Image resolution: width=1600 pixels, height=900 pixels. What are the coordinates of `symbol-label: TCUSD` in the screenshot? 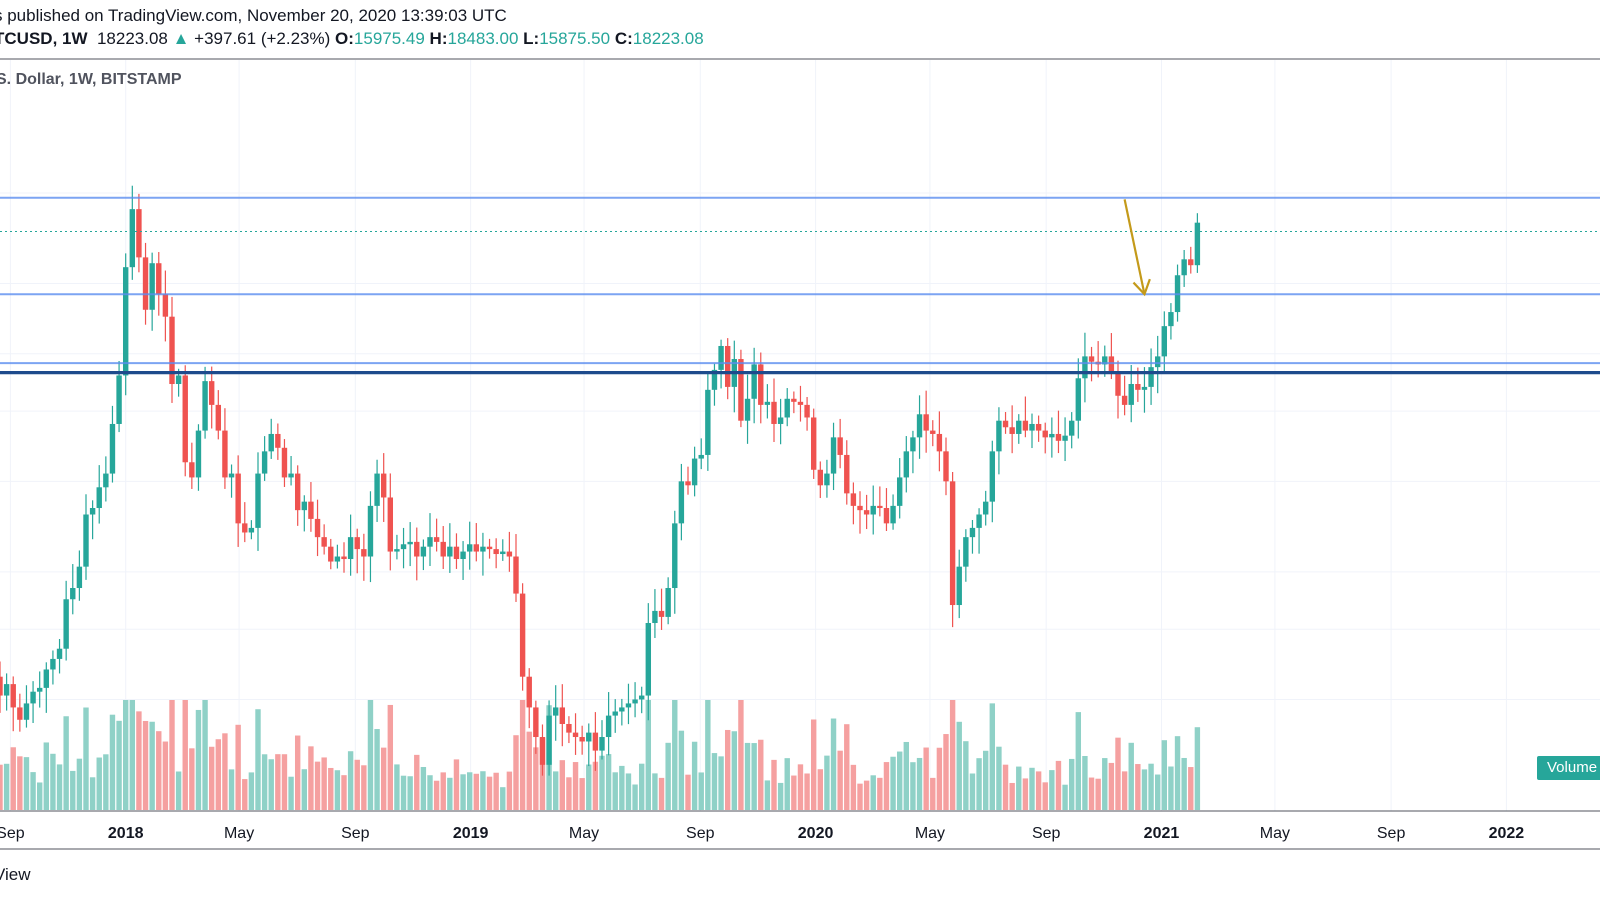 It's located at (26, 38).